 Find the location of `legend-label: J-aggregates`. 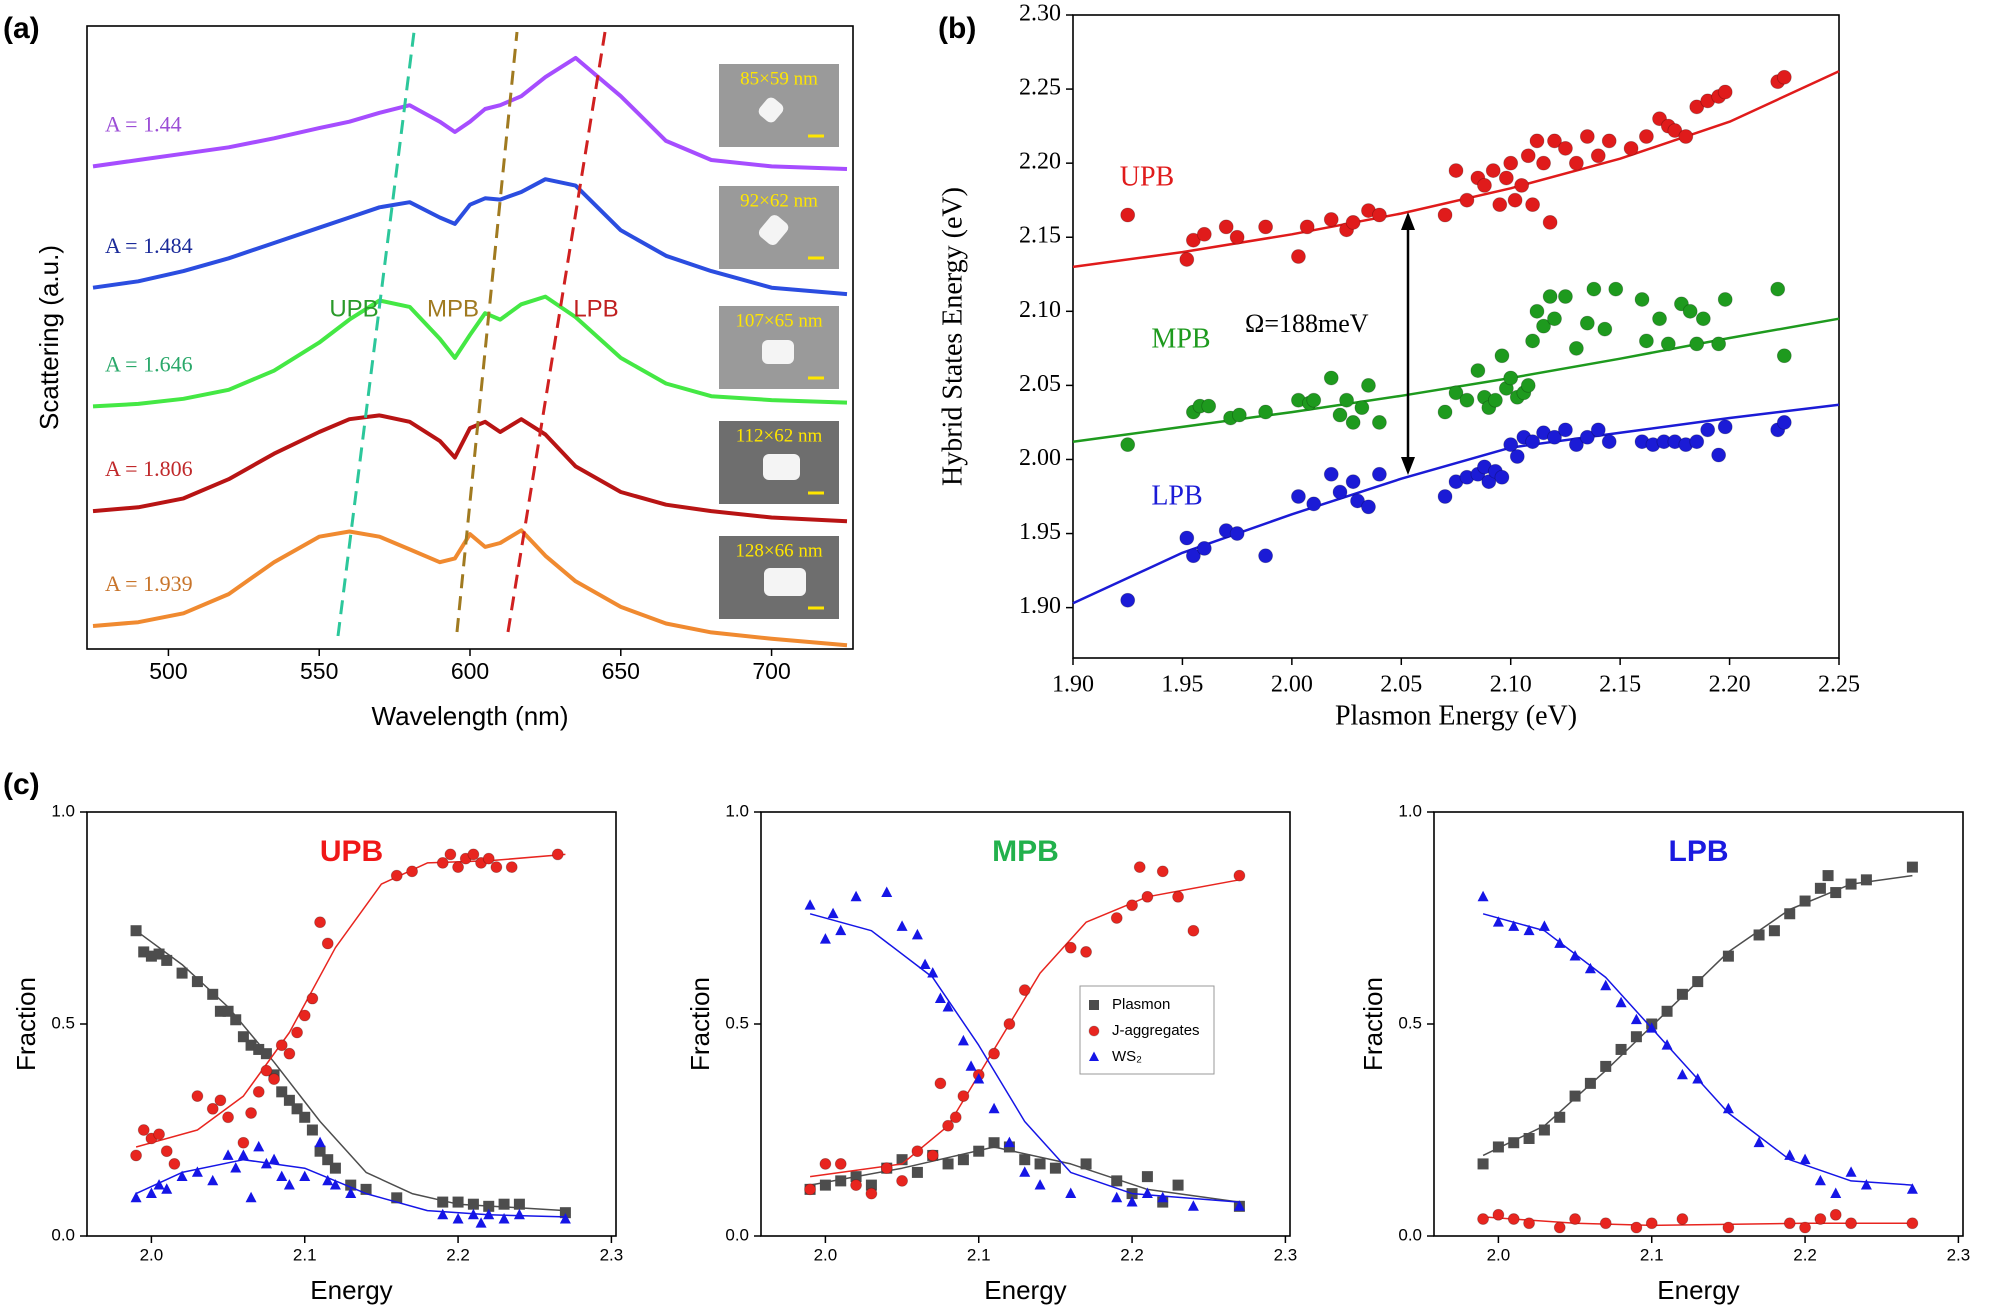

legend-label: J-aggregates is located at coordinates (1156, 1030).